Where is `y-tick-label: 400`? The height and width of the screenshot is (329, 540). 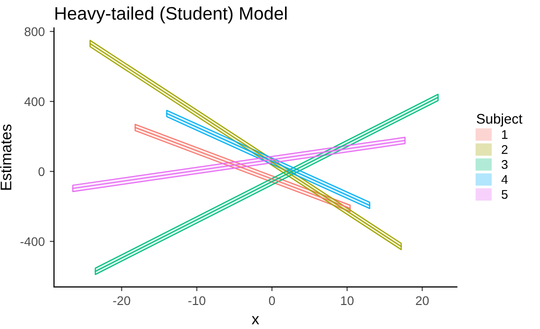 y-tick-label: 400 is located at coordinates (34, 101).